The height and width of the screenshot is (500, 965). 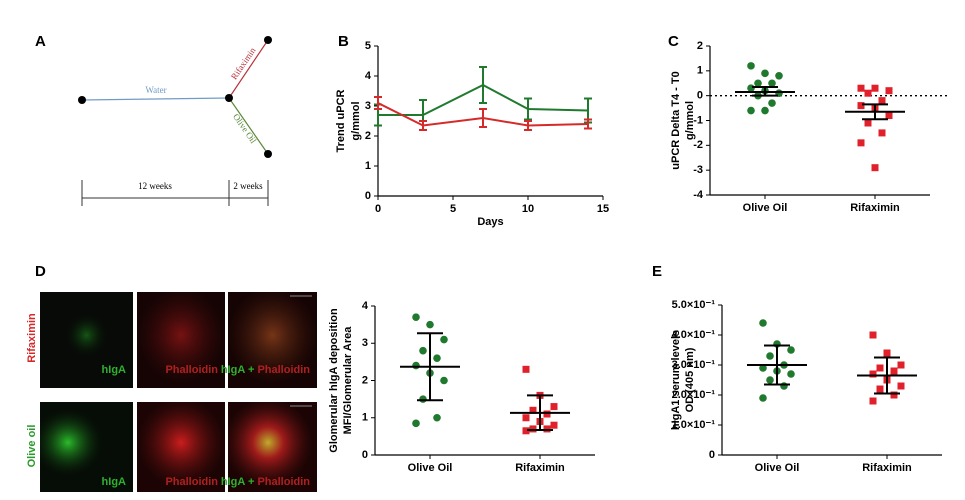 I want to click on y-tick-label: 5, so click(x=368, y=46).